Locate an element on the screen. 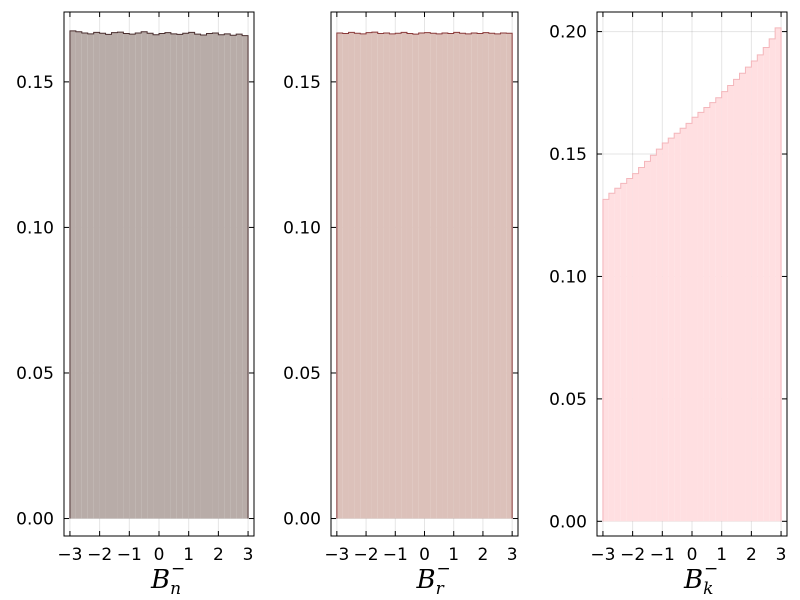  x-axis-label-subscript: k is located at coordinates (708, 589).